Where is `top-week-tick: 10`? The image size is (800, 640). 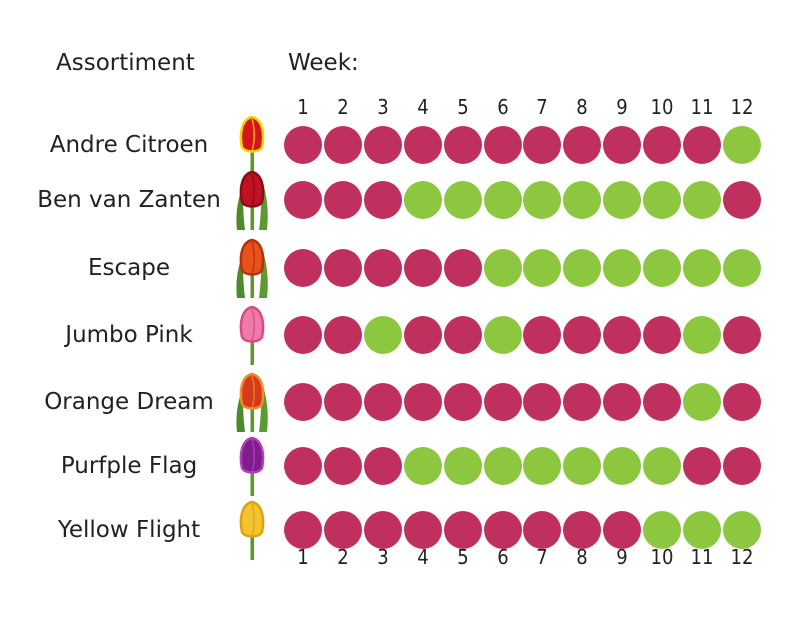
top-week-tick: 10 is located at coordinates (662, 107).